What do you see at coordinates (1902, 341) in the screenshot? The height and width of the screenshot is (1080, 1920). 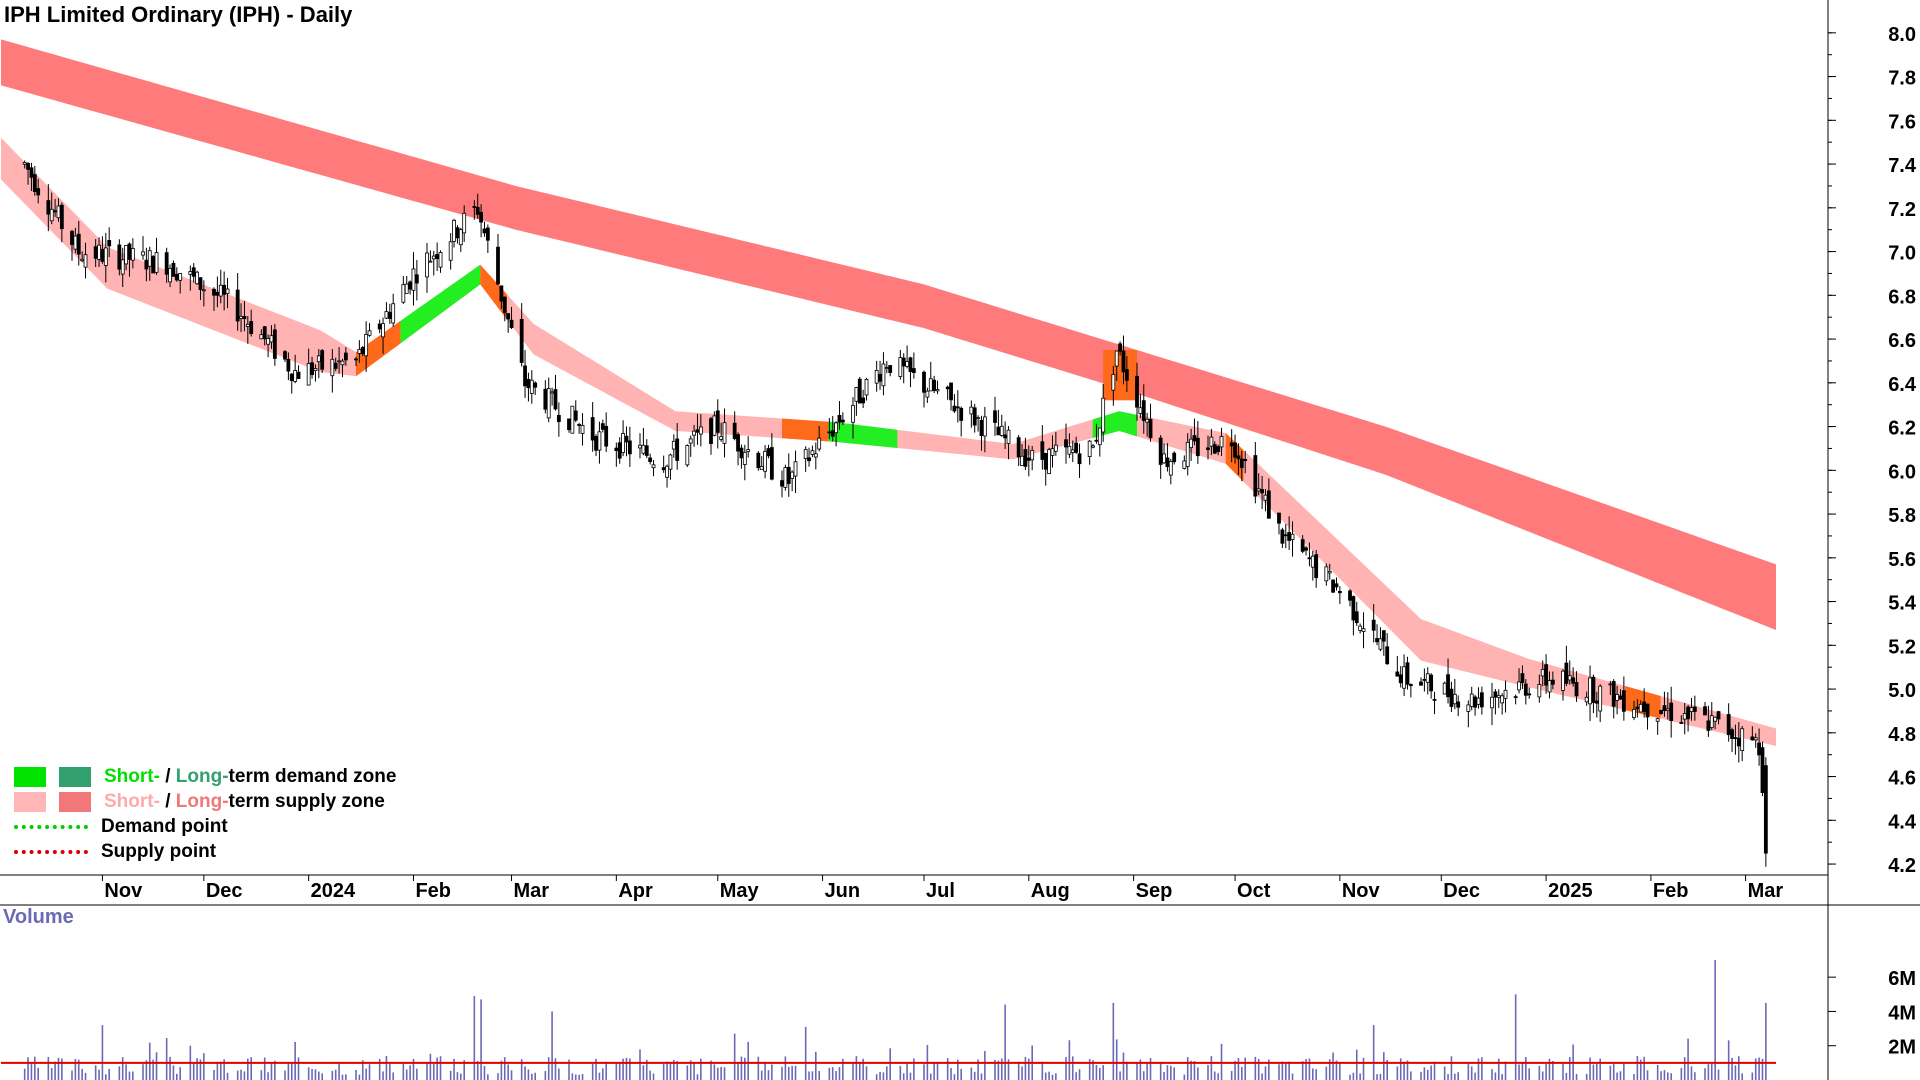 I see `y-tick-label: 6.6` at bounding box center [1902, 341].